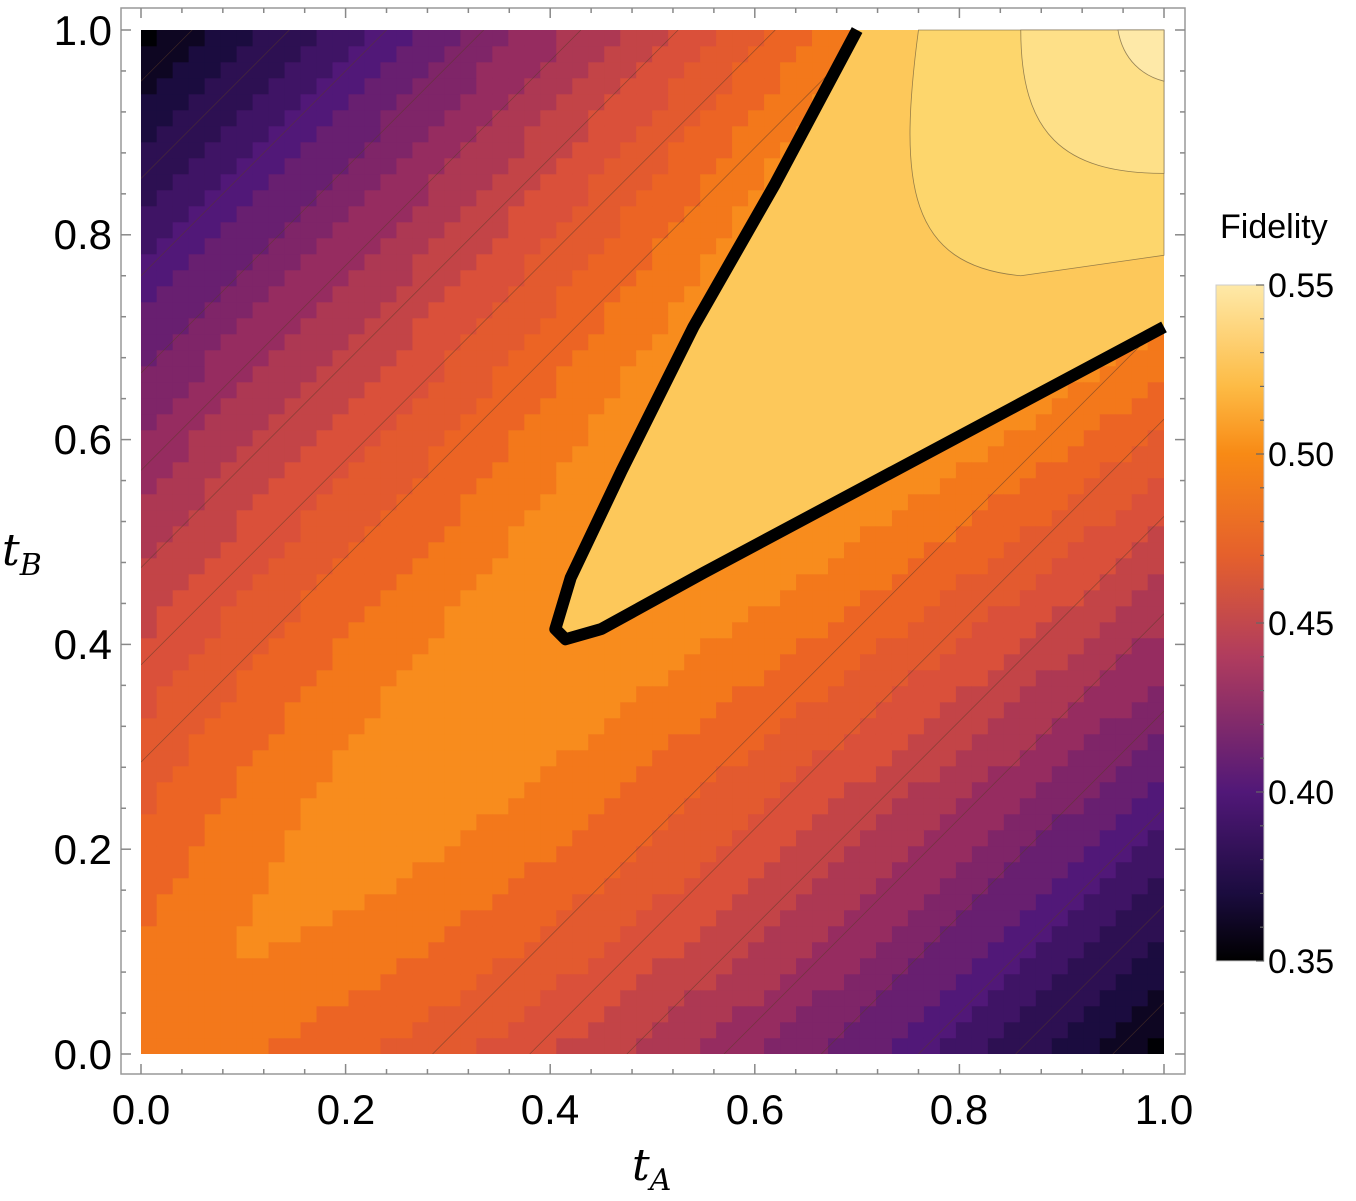  What do you see at coordinates (651, 1169) in the screenshot?
I see `x-axis-label: tA` at bounding box center [651, 1169].